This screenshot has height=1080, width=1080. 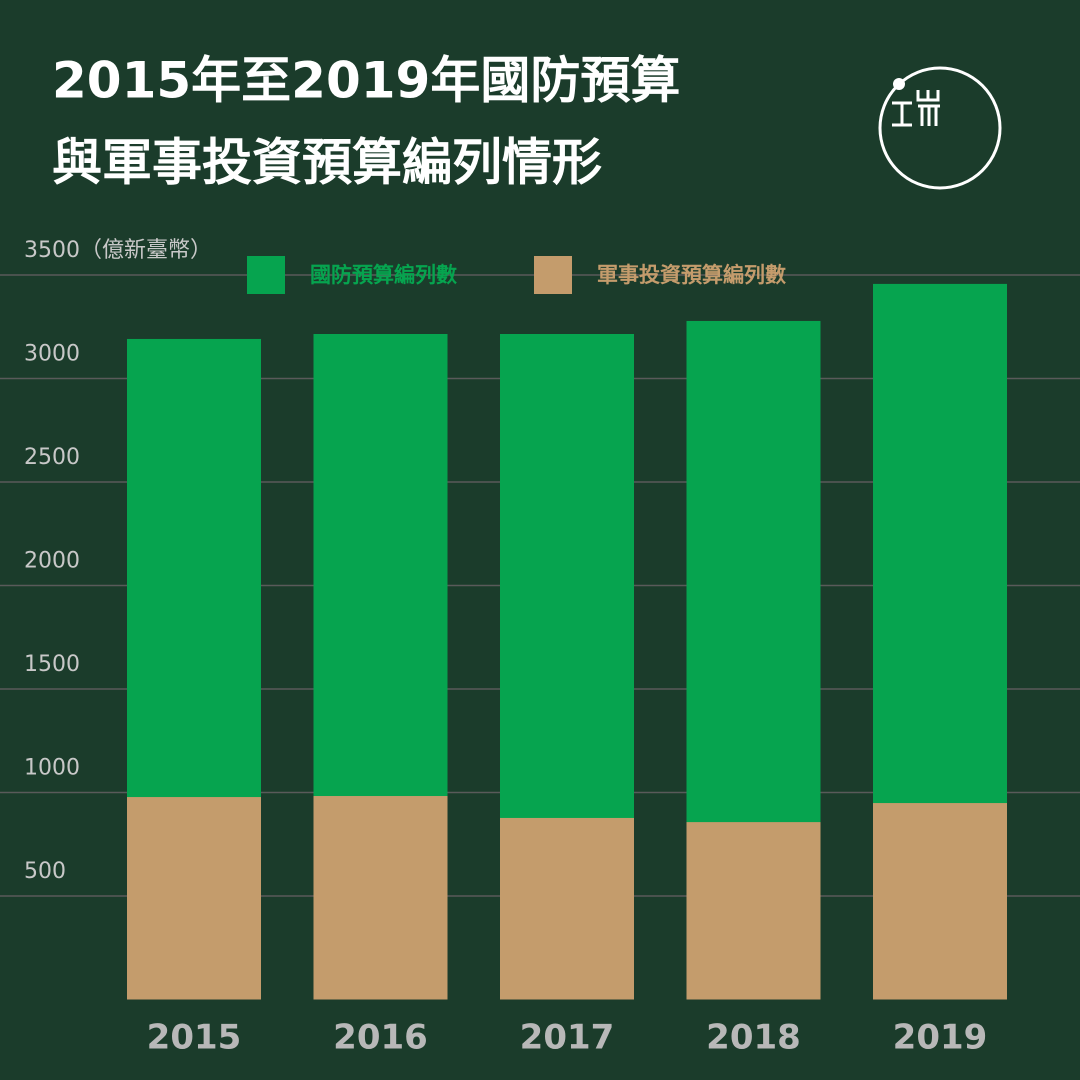 What do you see at coordinates (52, 354) in the screenshot?
I see `y-tick-label: 3000` at bounding box center [52, 354].